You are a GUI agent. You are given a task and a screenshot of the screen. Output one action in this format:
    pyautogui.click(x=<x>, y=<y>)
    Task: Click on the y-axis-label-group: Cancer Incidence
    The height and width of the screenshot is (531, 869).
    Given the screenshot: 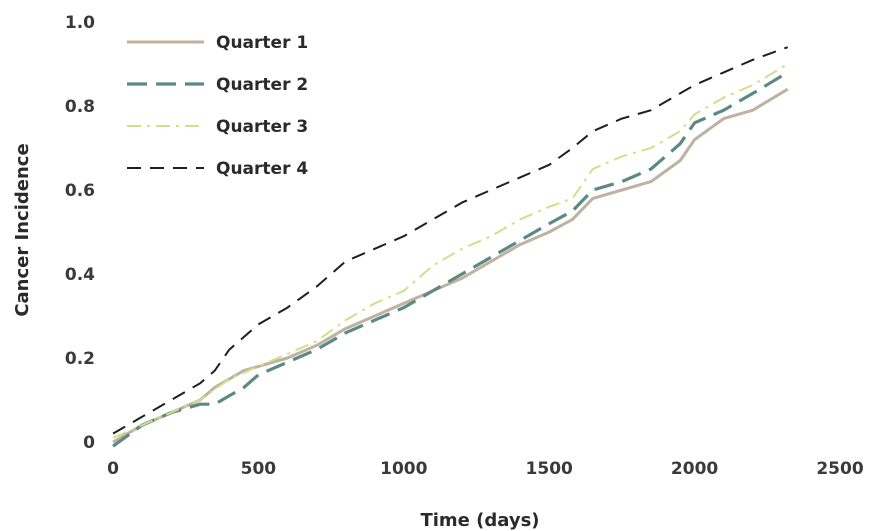 What is the action you would take?
    pyautogui.click(x=22, y=229)
    